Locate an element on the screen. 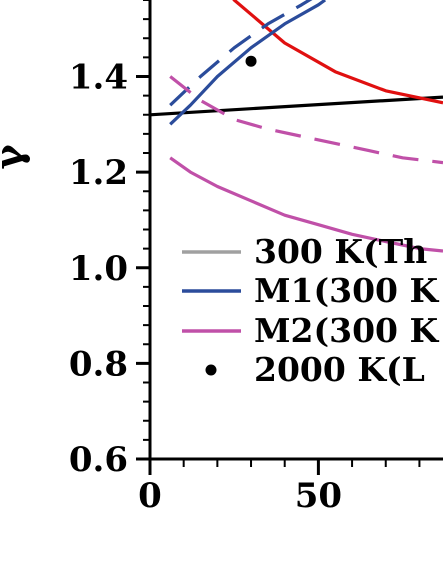 The width and height of the screenshot is (443, 573). y-tick-label: 1.0 is located at coordinates (98, 269).